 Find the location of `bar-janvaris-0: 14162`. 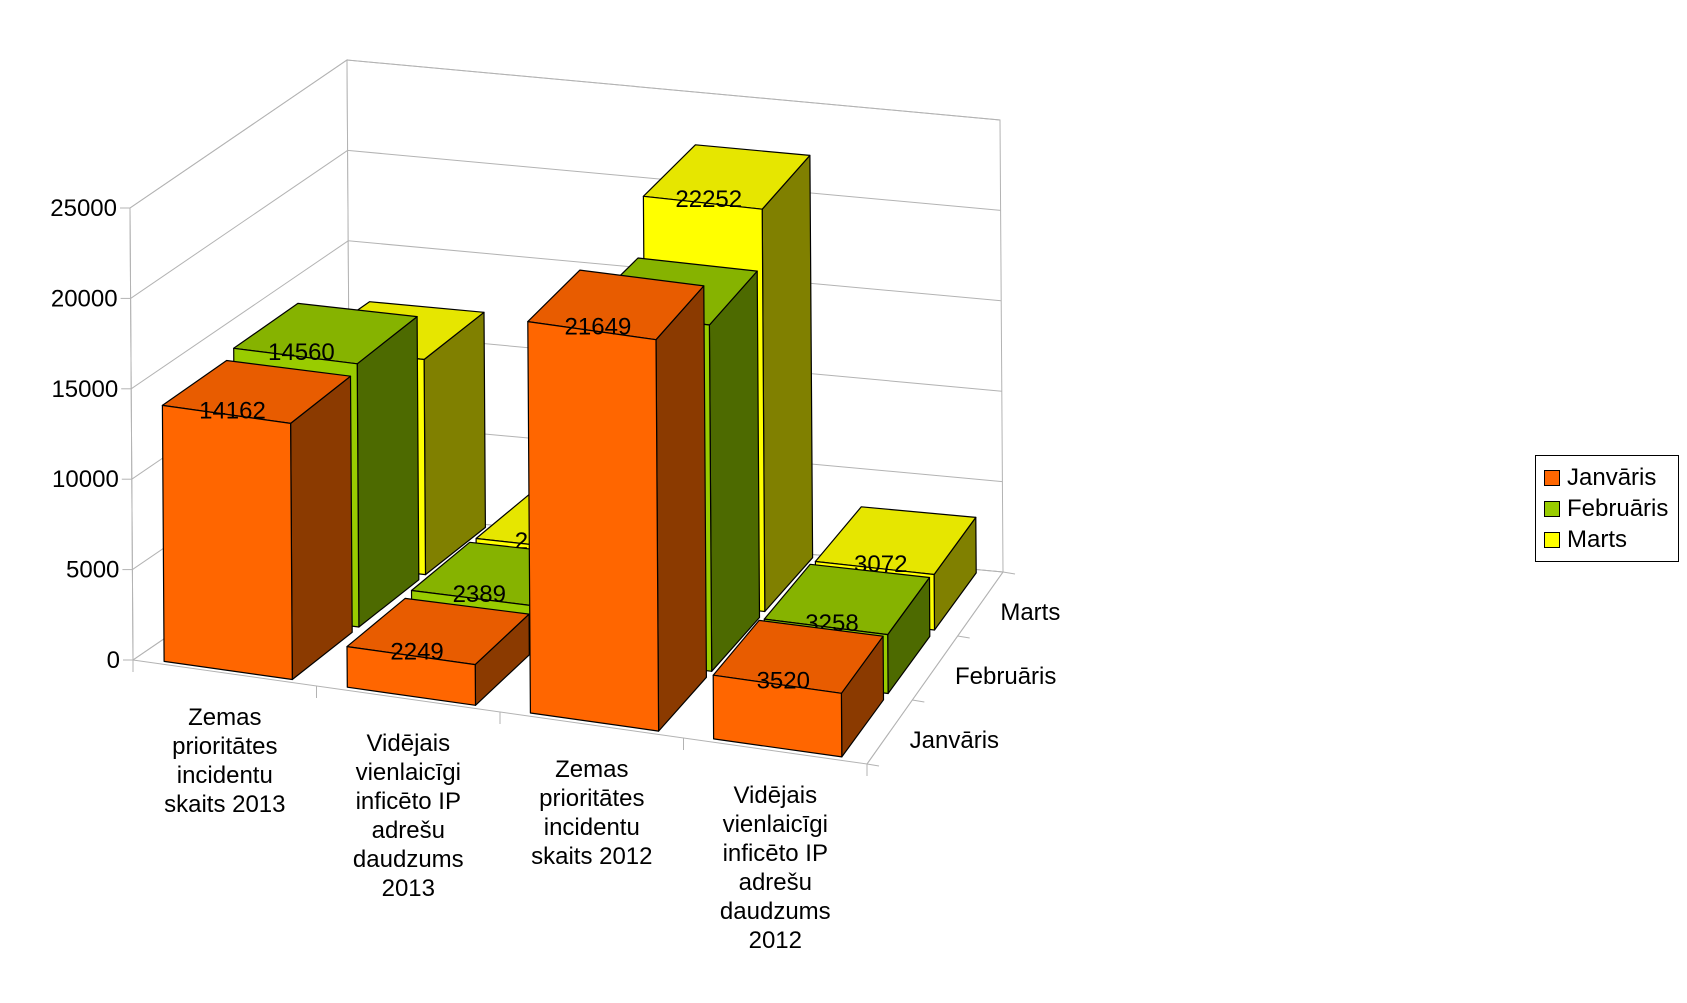

bar-janvaris-0: 14162 is located at coordinates (257, 520).